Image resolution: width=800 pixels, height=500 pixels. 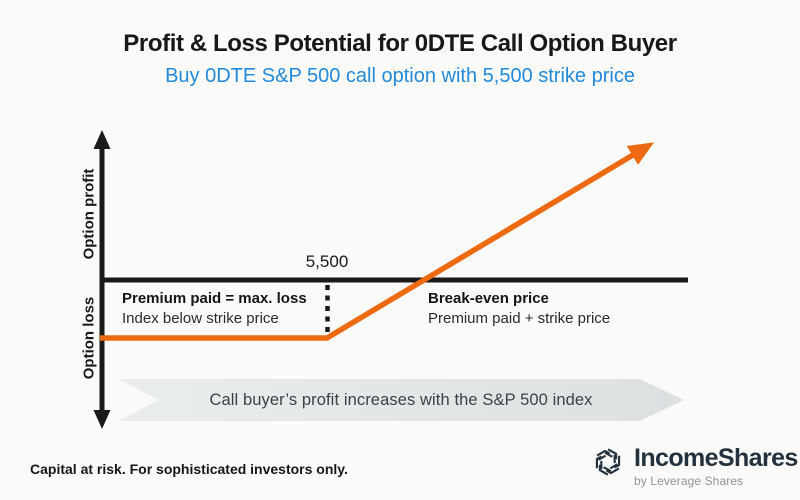 What do you see at coordinates (102, 419) in the screenshot?
I see `y-axis-down-arrow-icon` at bounding box center [102, 419].